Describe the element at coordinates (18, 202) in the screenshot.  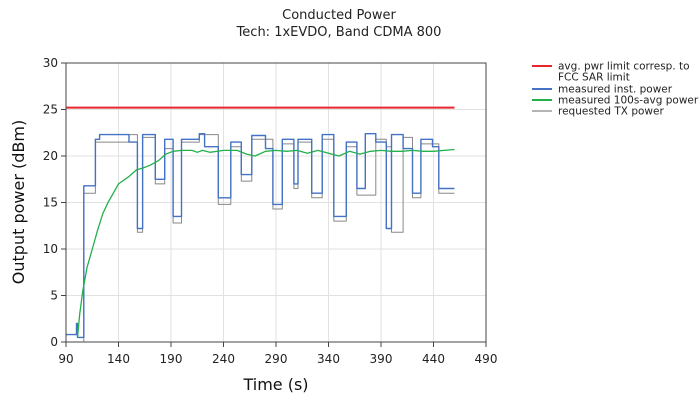
I see `y-axis-label: Output power (dBm)` at that location.